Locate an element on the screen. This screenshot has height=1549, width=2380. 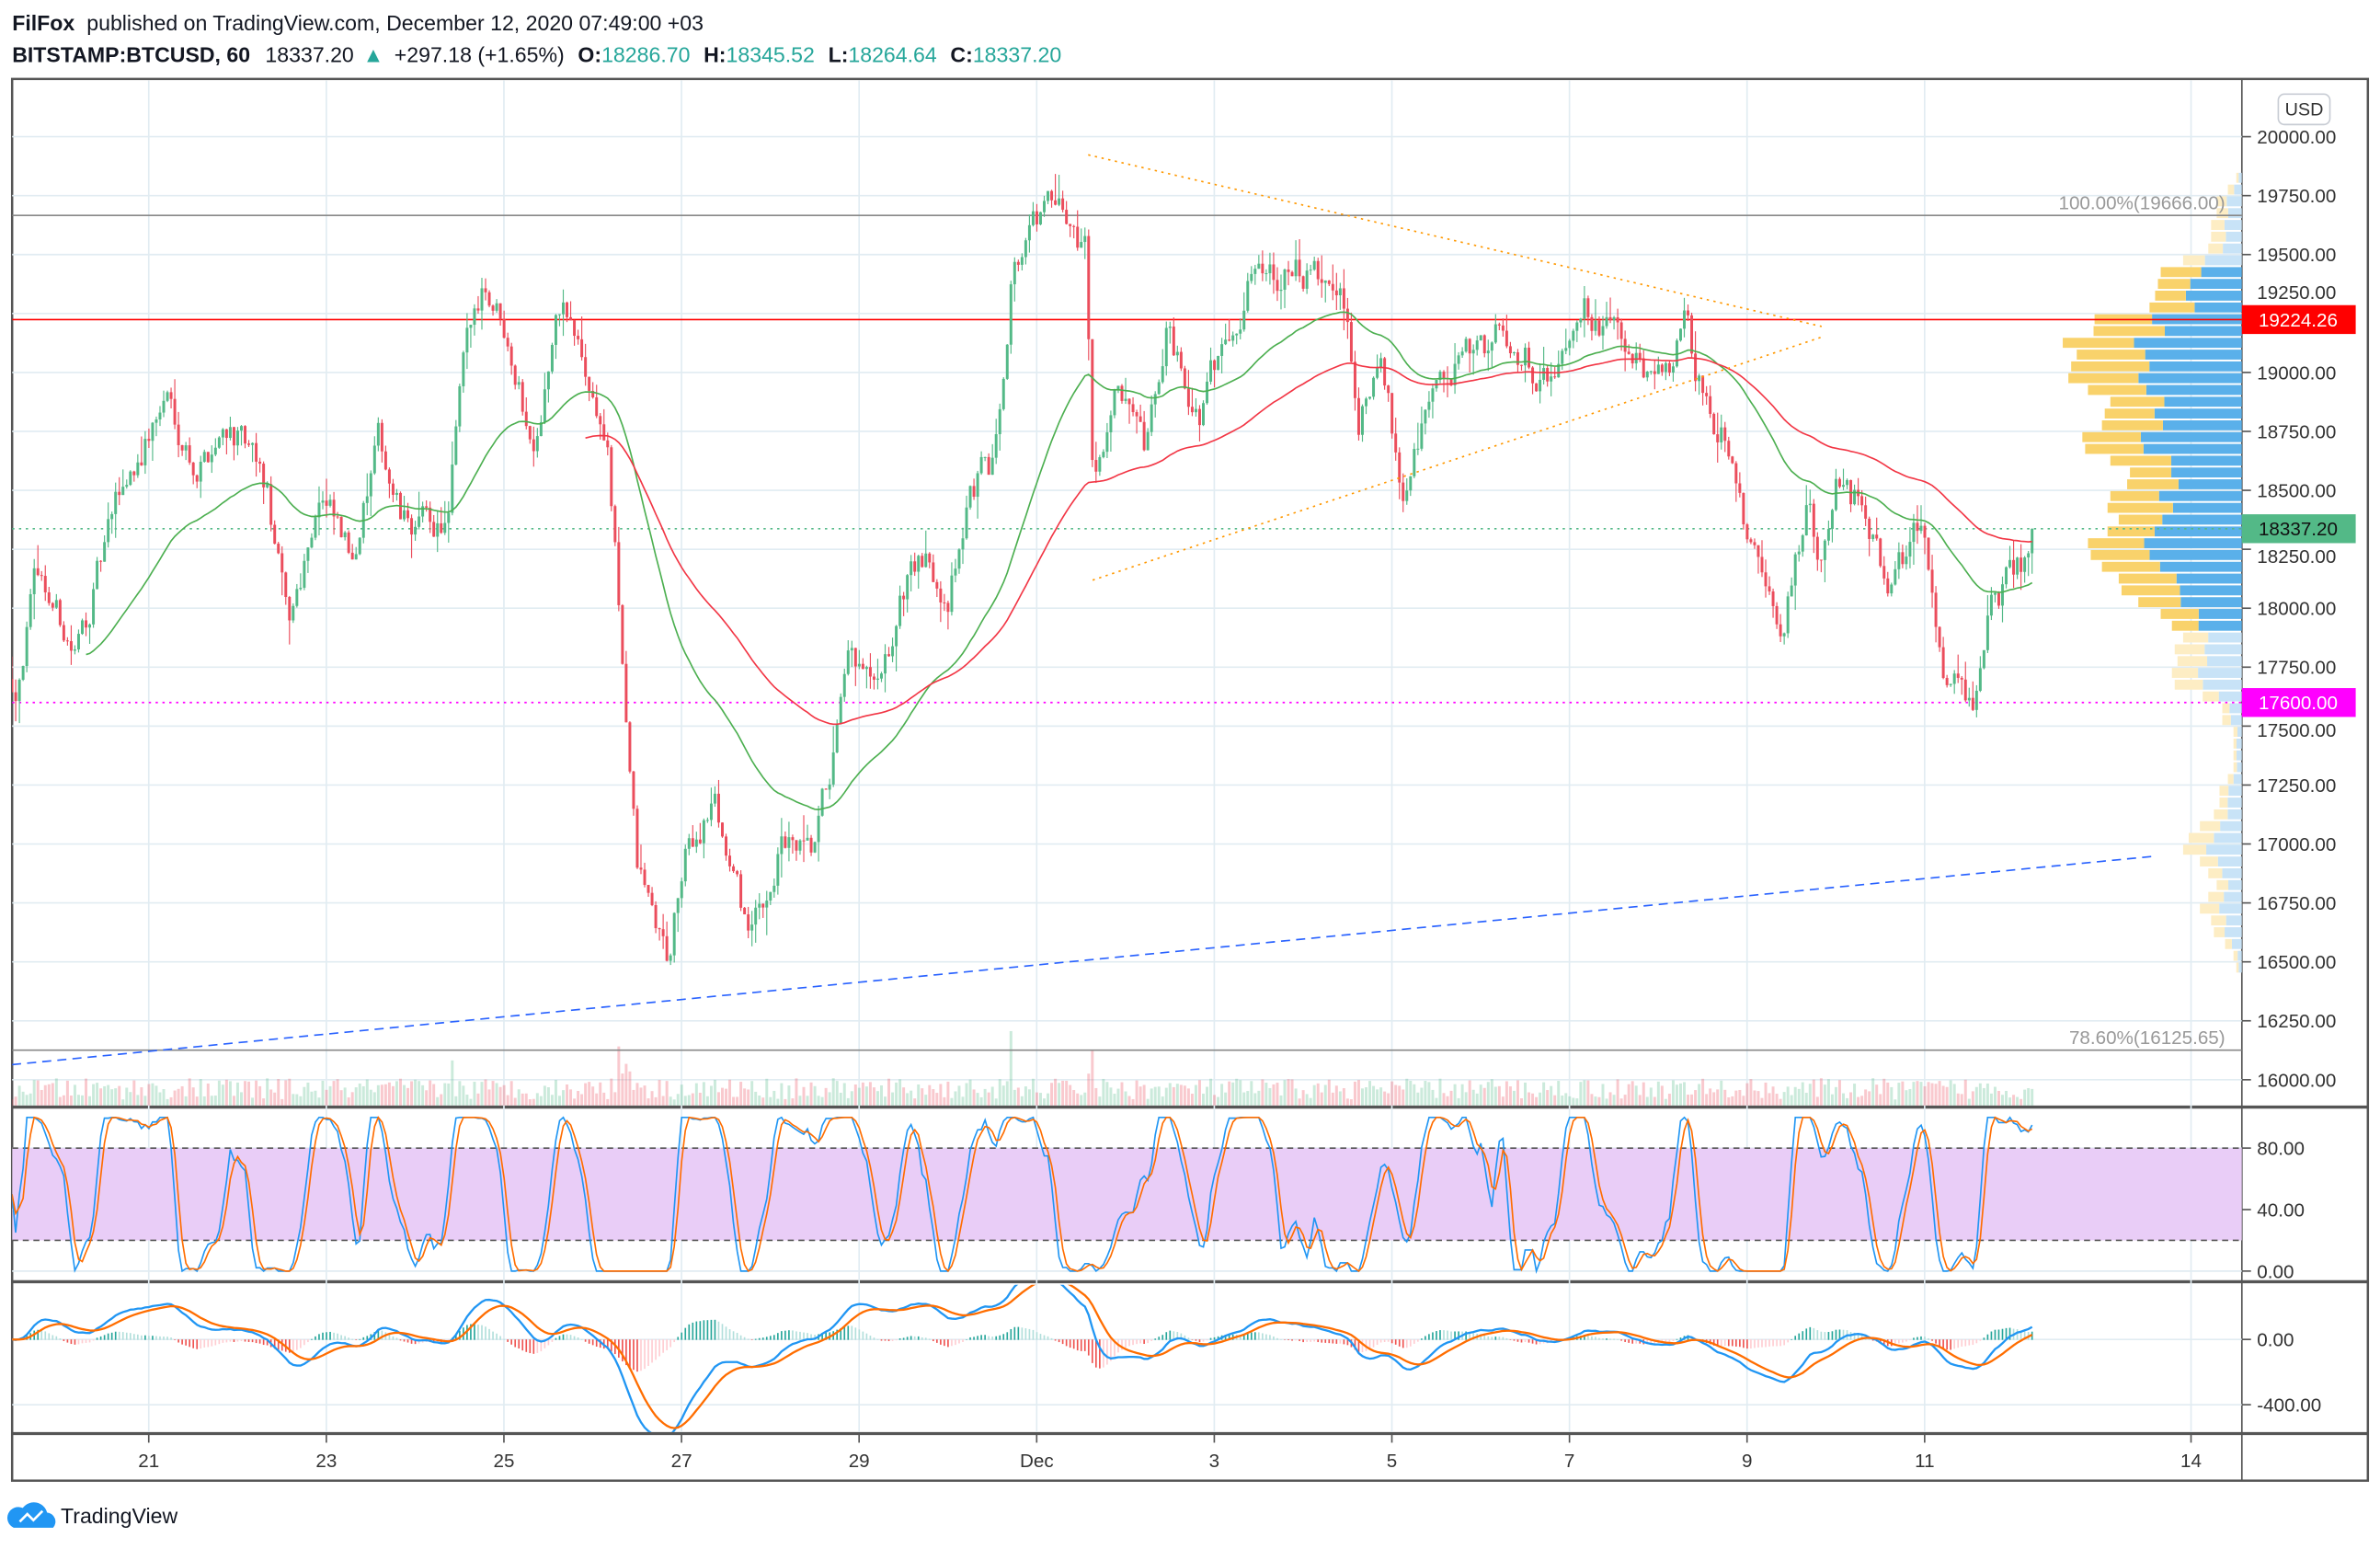
resistance-price-badge is located at coordinates (2298, 320).